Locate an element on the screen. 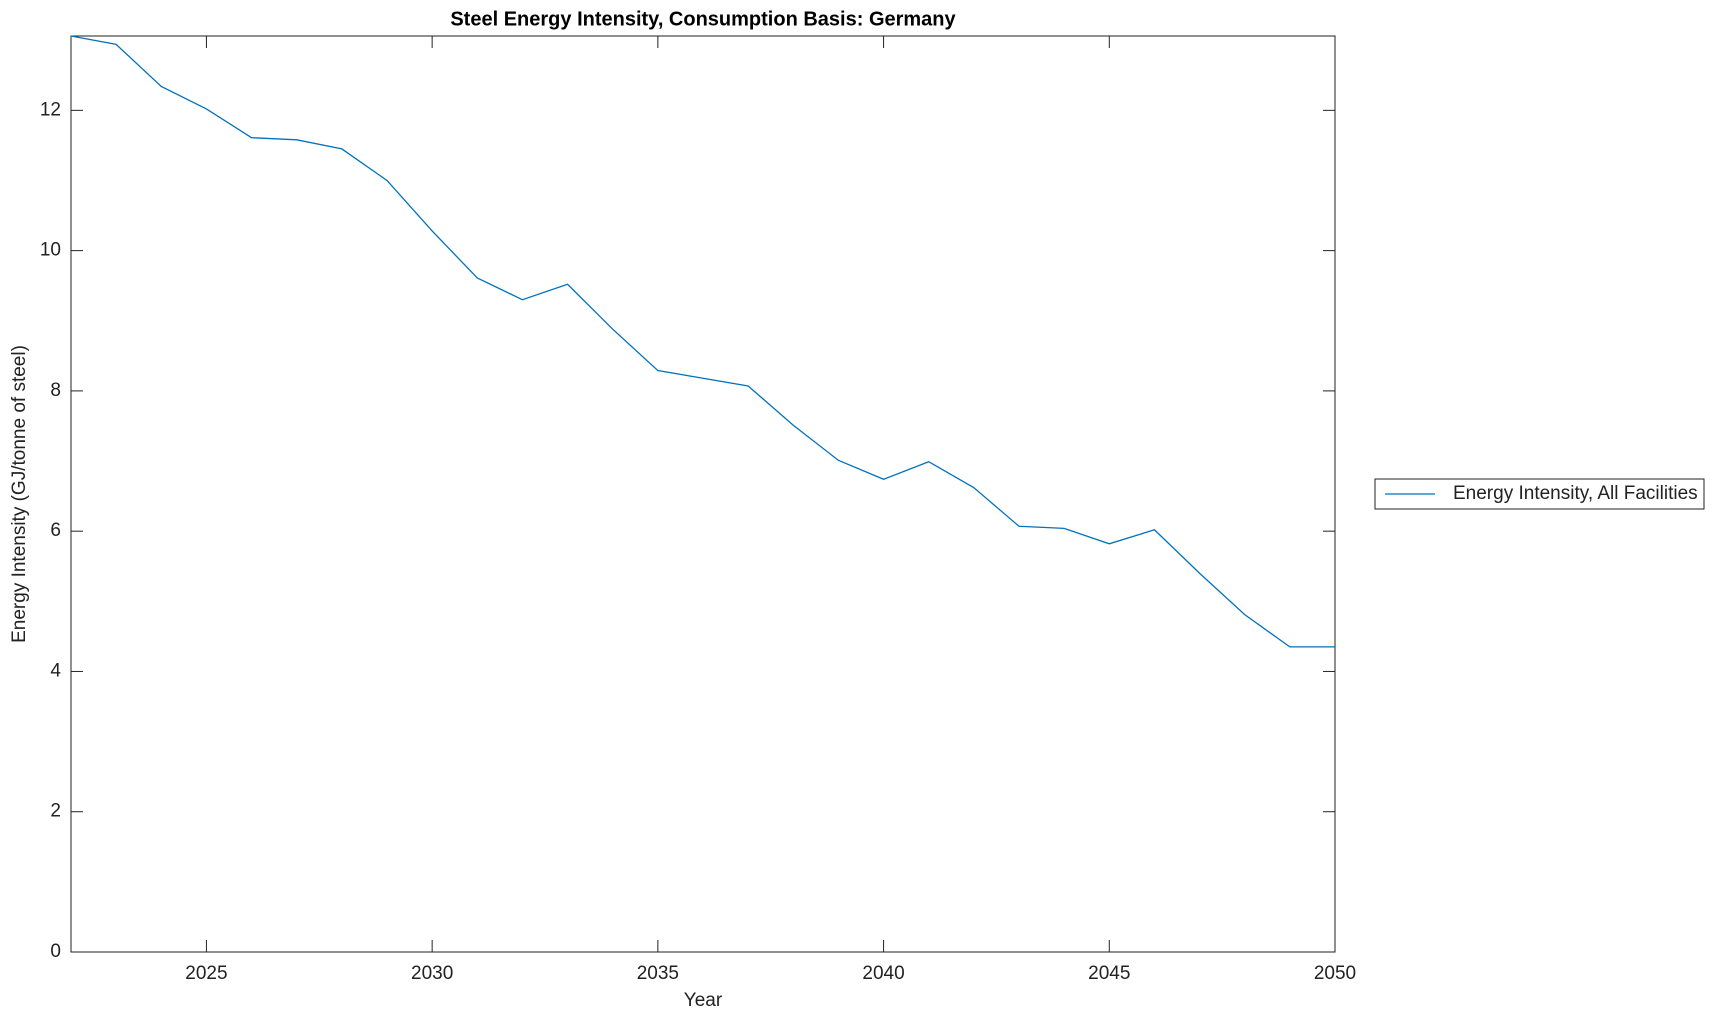 Image resolution: width=1715 pixels, height=1021 pixels. x-tick-label: 2025 is located at coordinates (206, 973).